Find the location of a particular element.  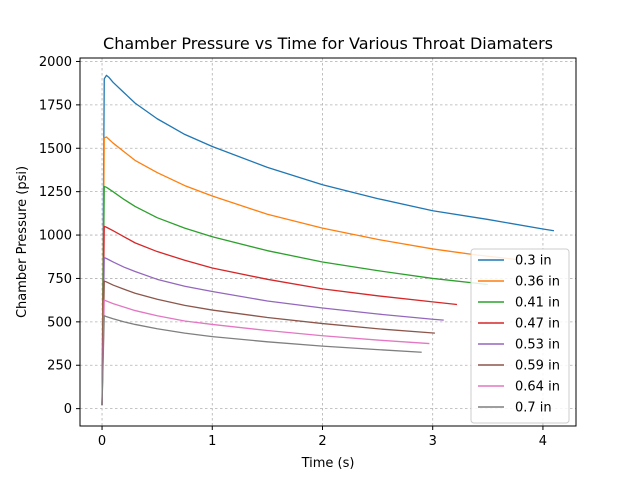

y-tick-label: 1750 is located at coordinates (55, 105).